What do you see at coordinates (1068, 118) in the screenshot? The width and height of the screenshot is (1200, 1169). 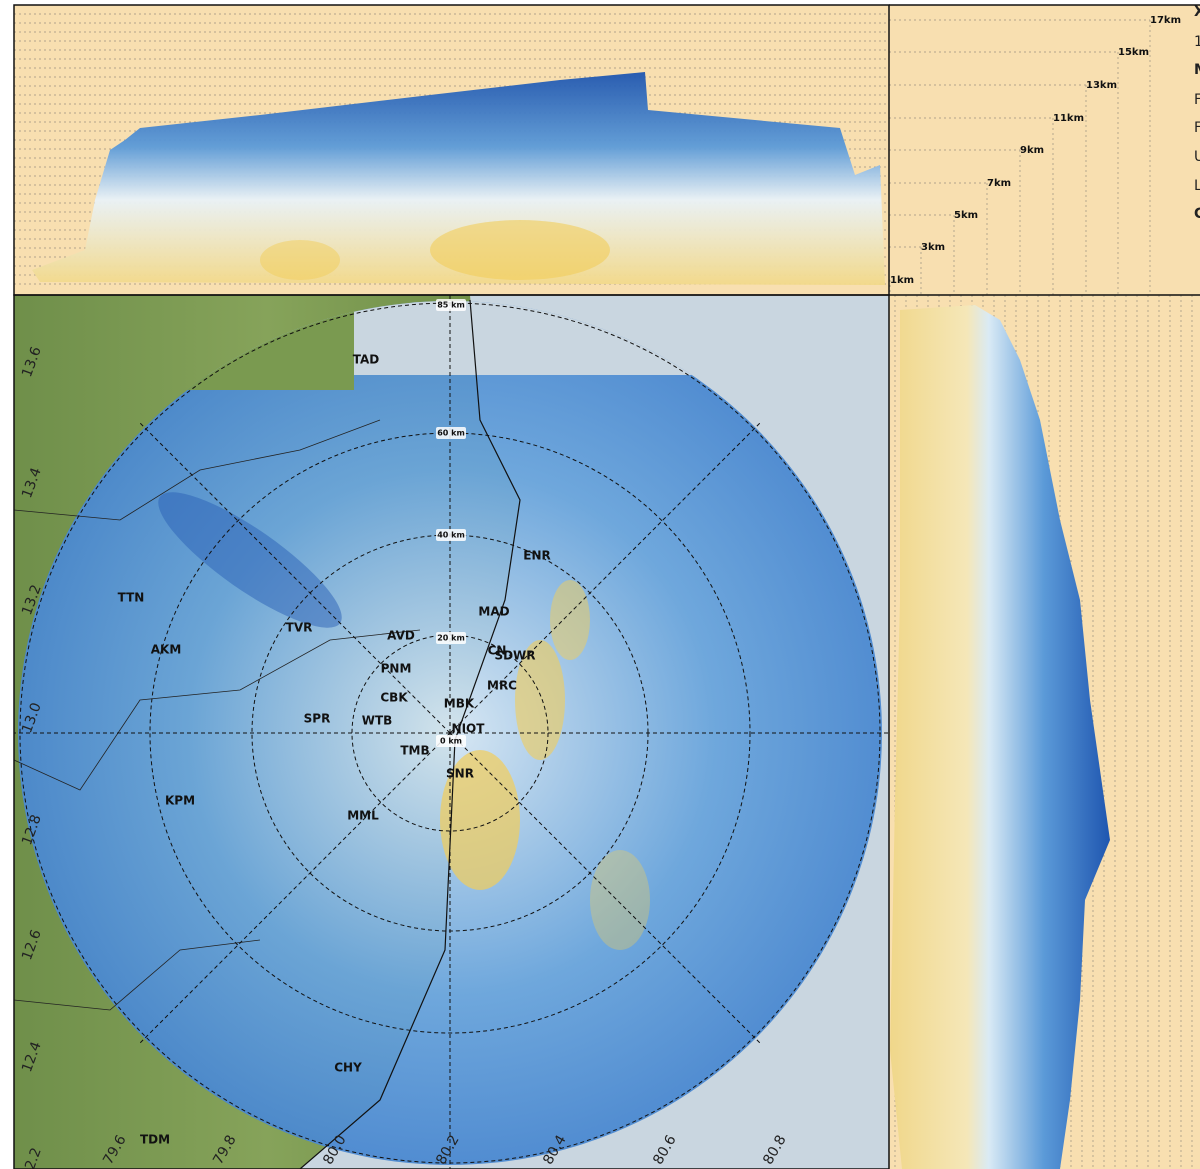 I see `height-label: 11km` at bounding box center [1068, 118].